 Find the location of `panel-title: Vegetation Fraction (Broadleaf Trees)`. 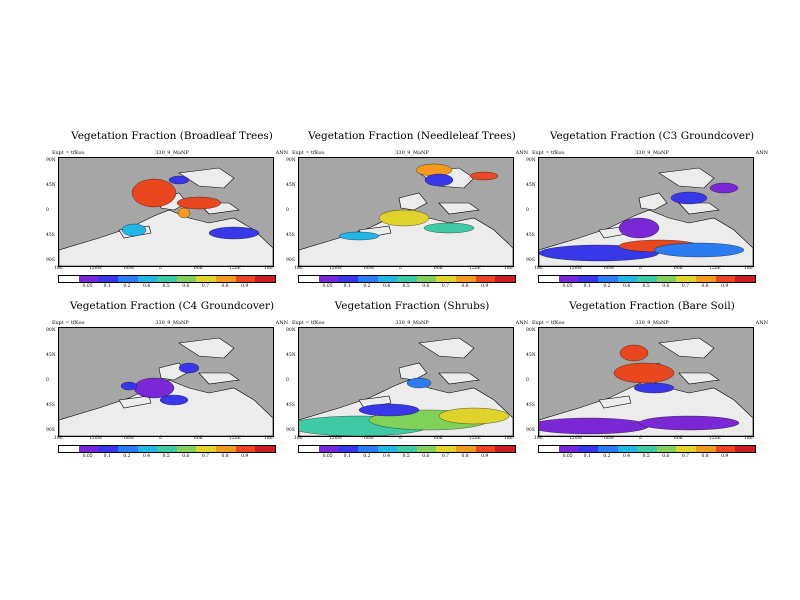

panel-title: Vegetation Fraction (Broadleaf Trees) is located at coordinates (172, 136).